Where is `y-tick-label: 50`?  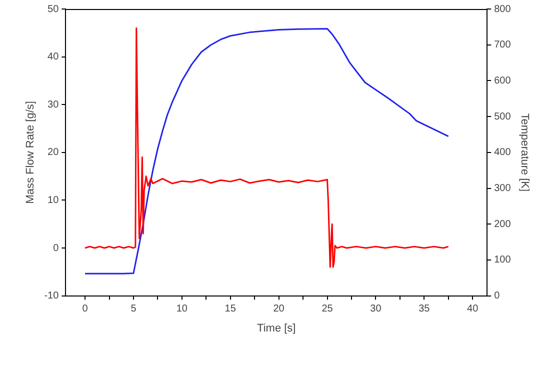 y-tick-label: 50 is located at coordinates (54, 9).